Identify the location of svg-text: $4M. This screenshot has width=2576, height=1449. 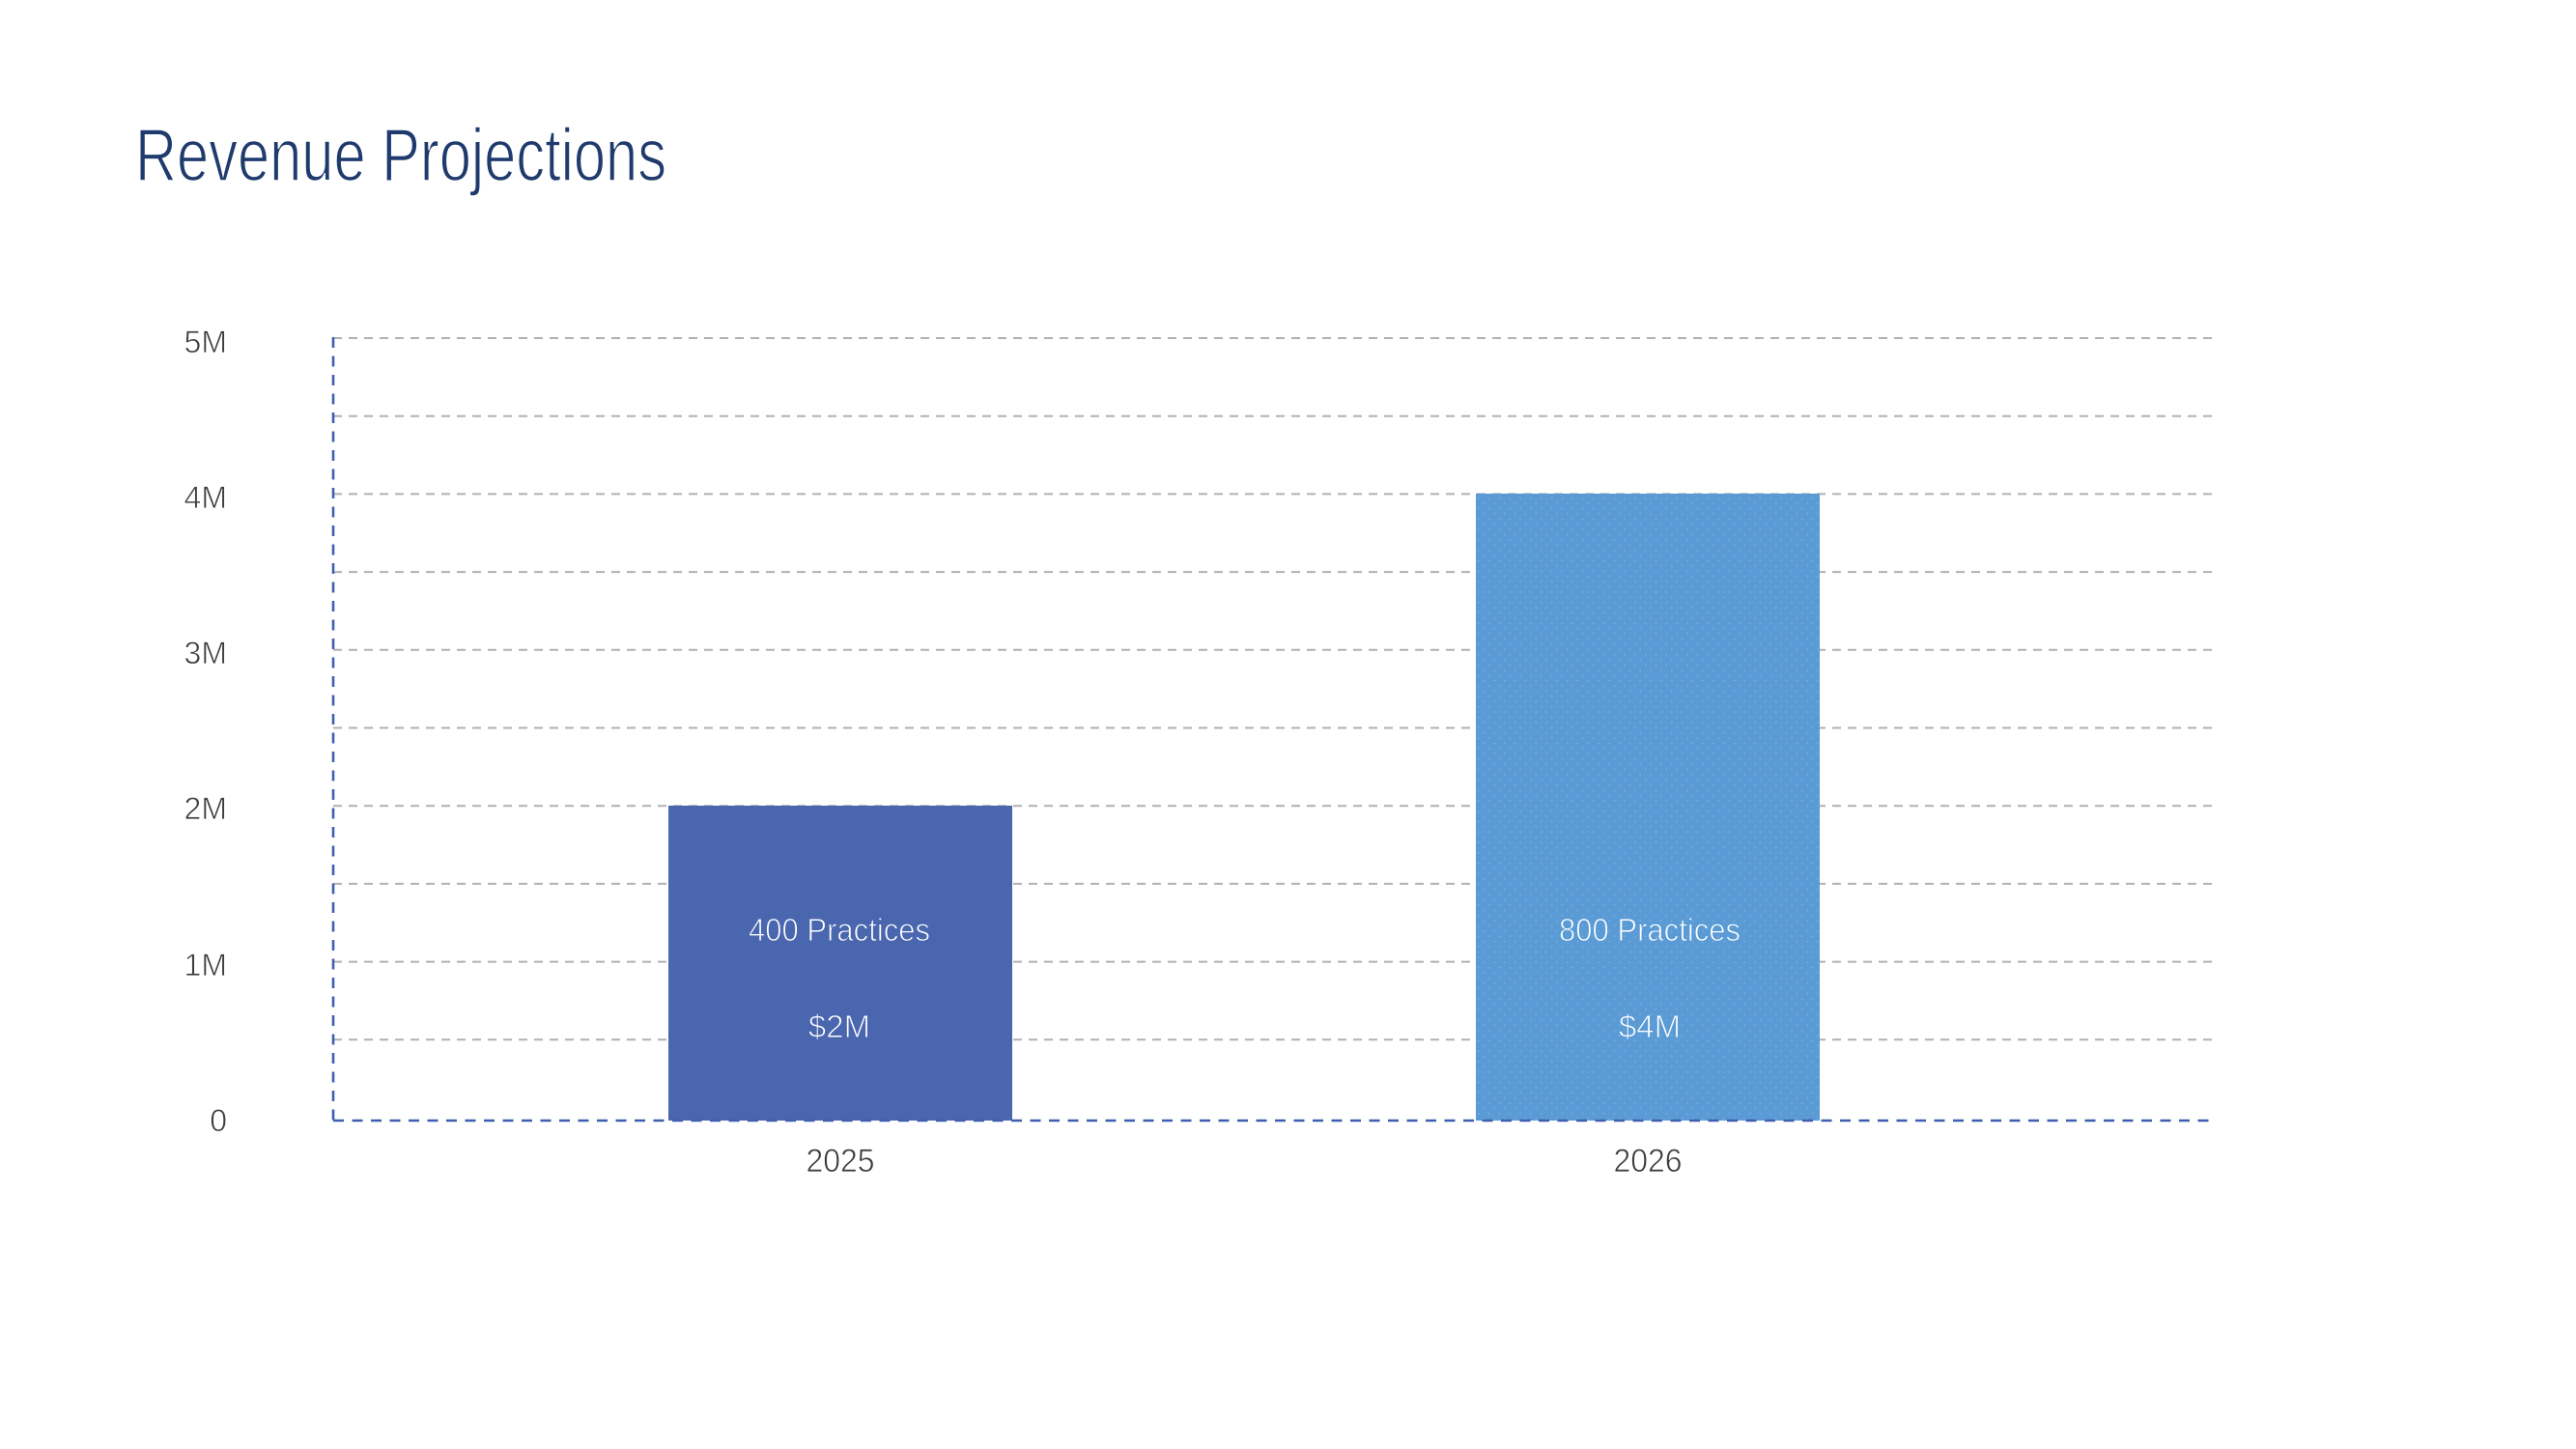
(1650, 1026).